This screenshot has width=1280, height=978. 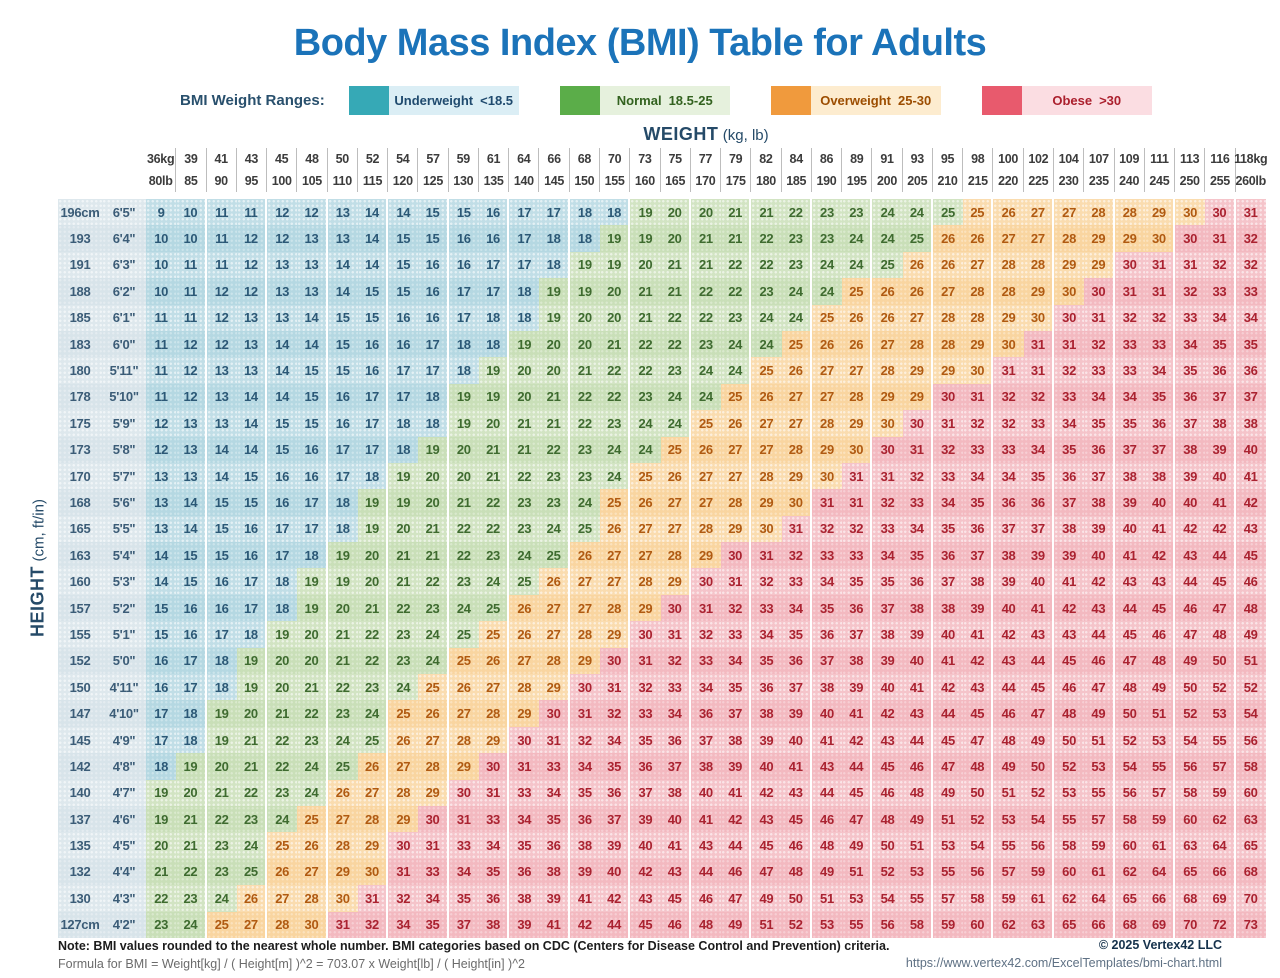 What do you see at coordinates (585, 181) in the screenshot?
I see `weight-lb-cell: 150` at bounding box center [585, 181].